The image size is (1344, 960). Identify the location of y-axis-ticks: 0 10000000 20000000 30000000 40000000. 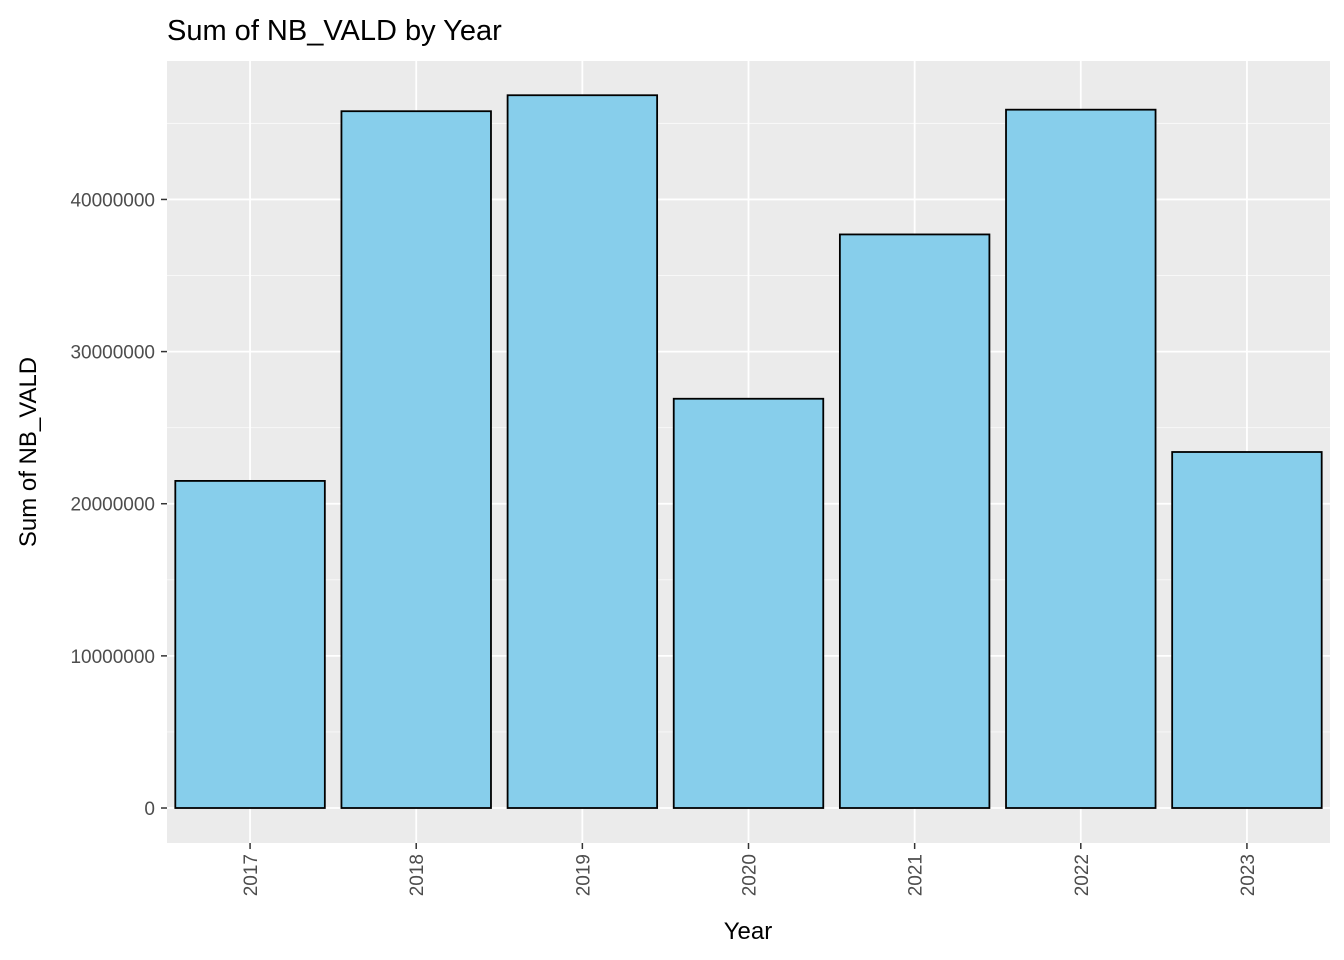
(118, 505).